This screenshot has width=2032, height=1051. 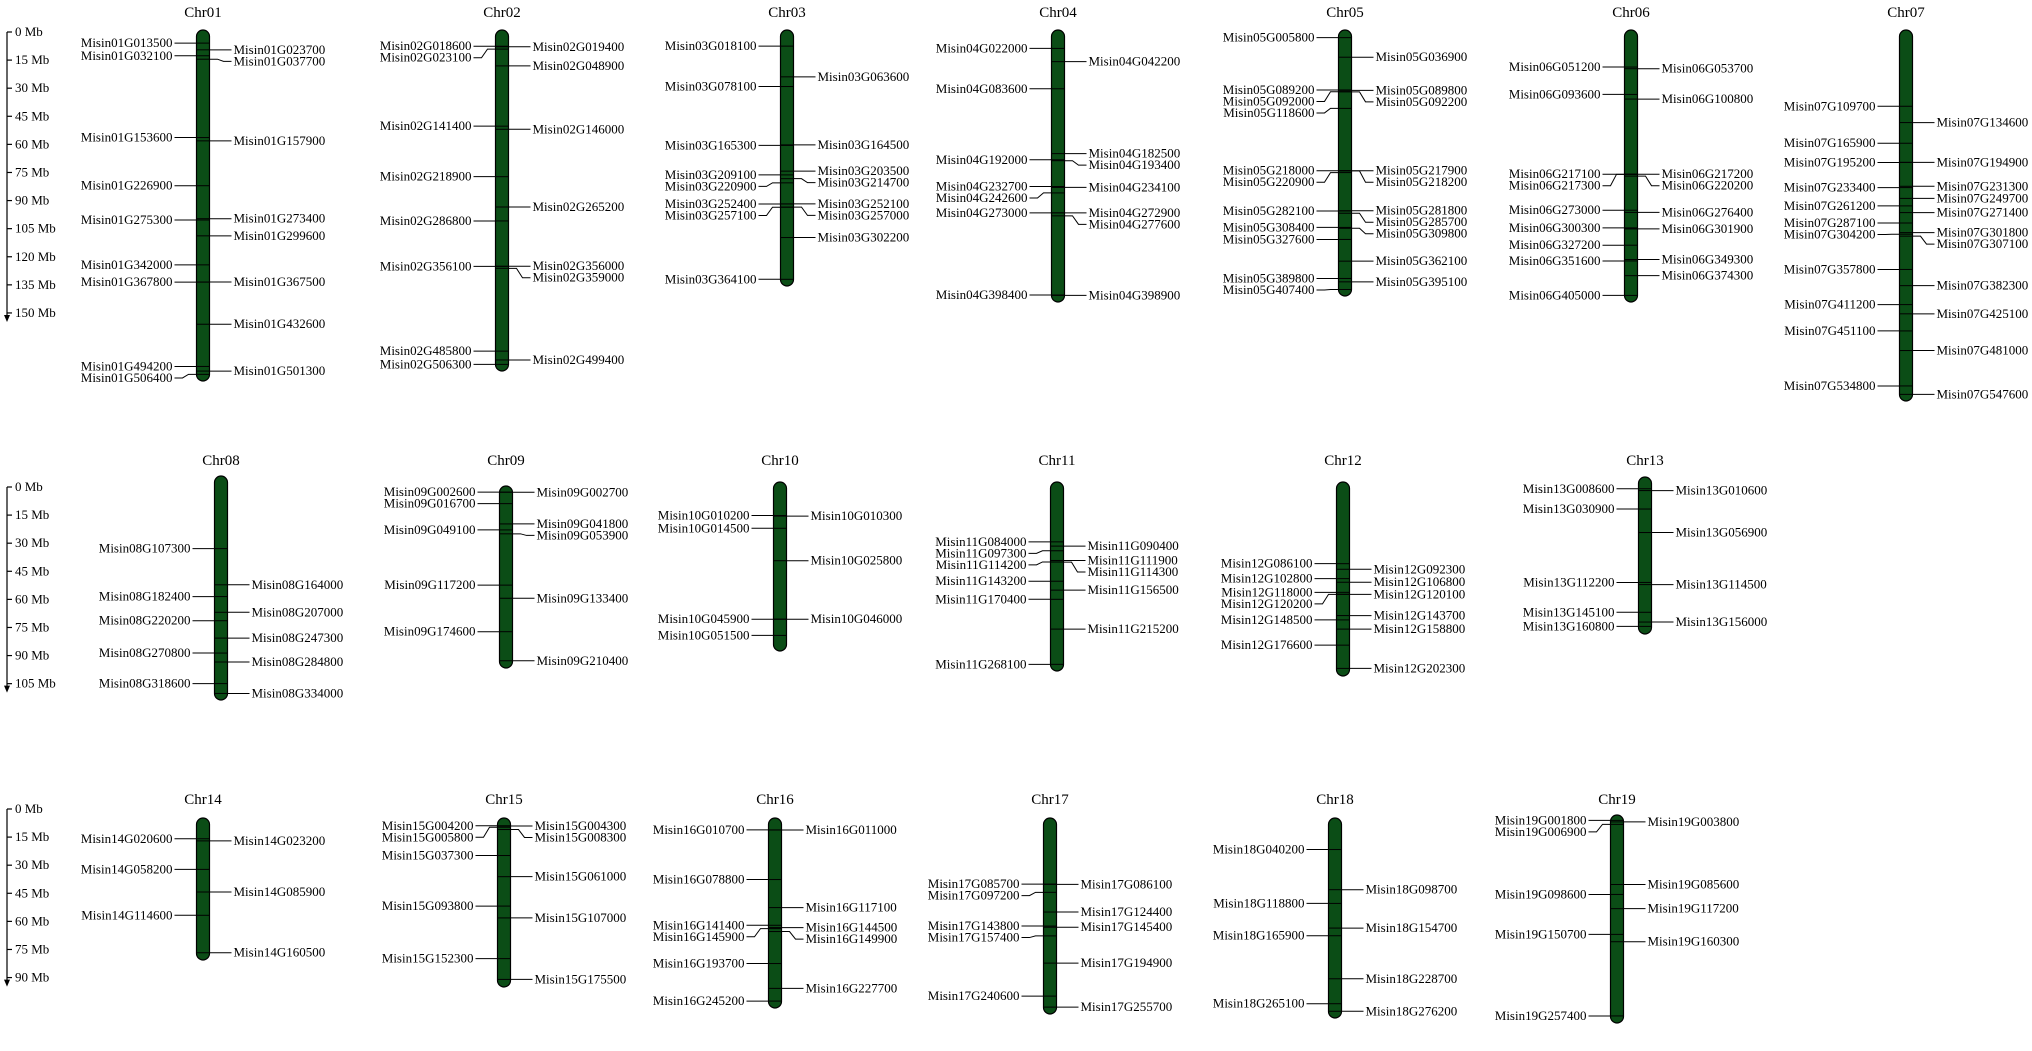 I want to click on gene-label: Misin05G092200, so click(x=1422, y=101).